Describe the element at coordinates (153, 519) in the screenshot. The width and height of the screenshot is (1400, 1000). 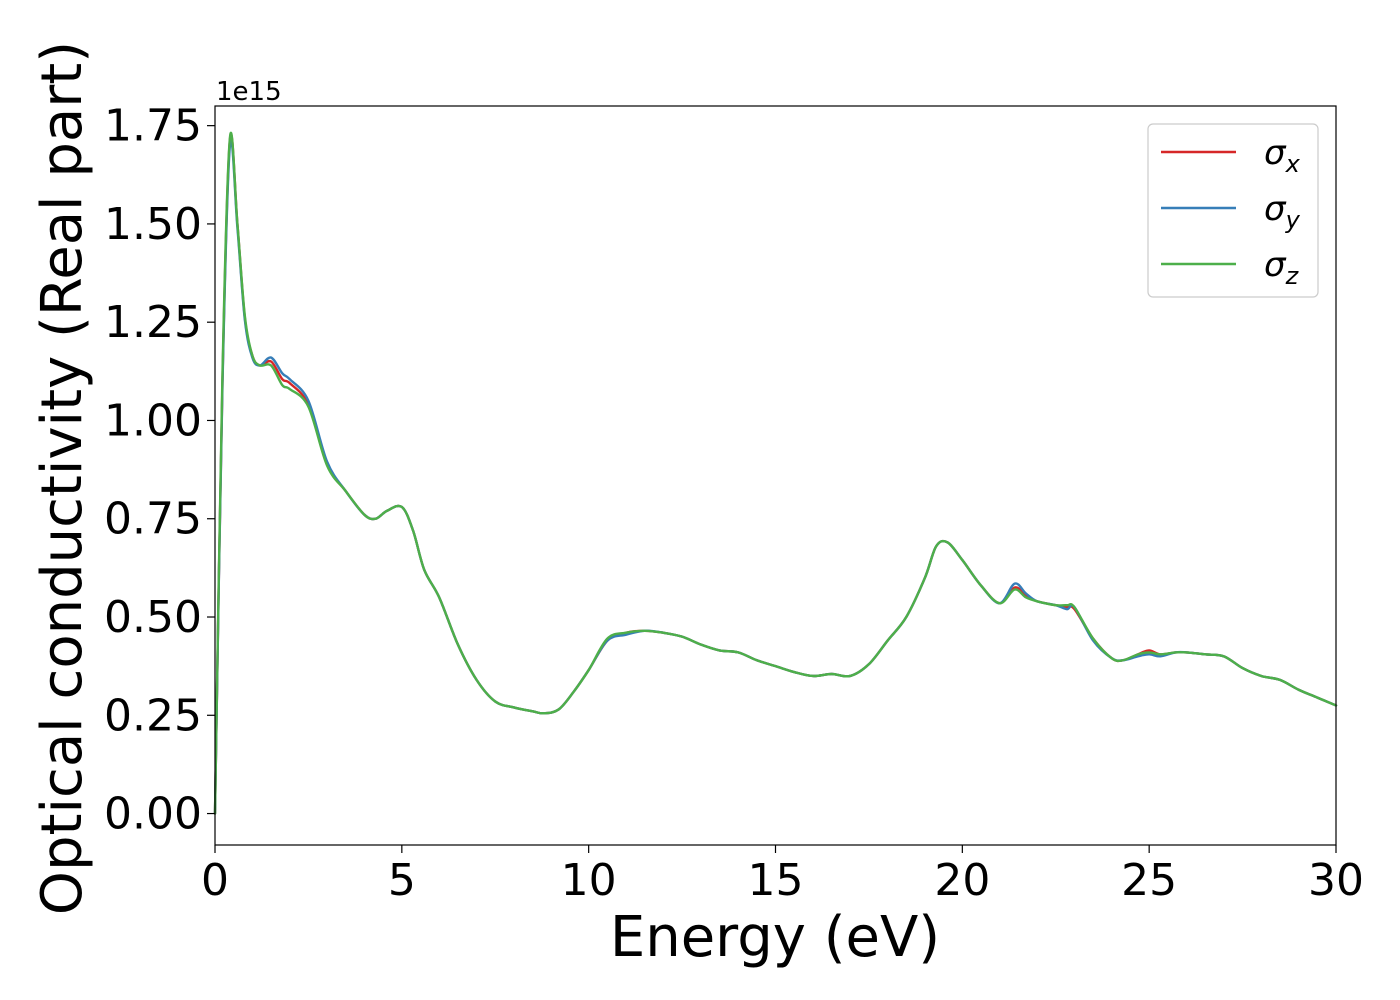
I see `y-tick-label: 0.75` at that location.